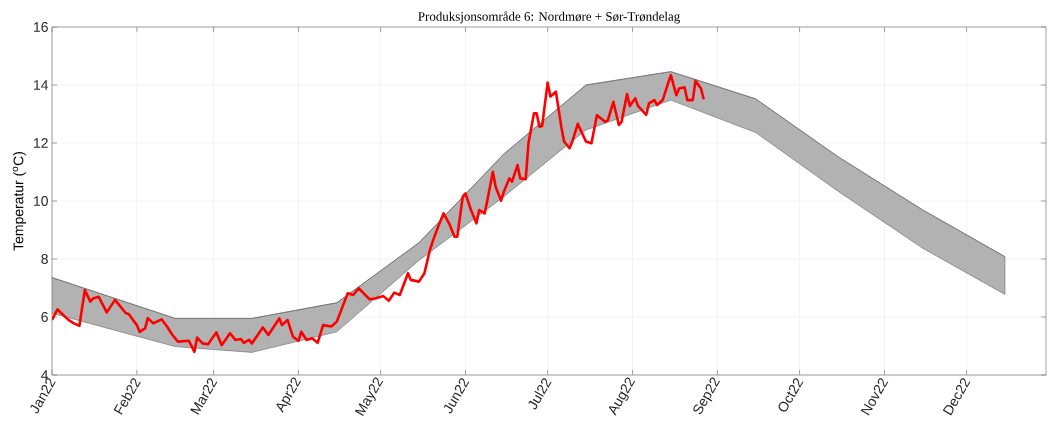 The width and height of the screenshot is (1051, 434). I want to click on y-tick-label: 4, so click(45, 375).